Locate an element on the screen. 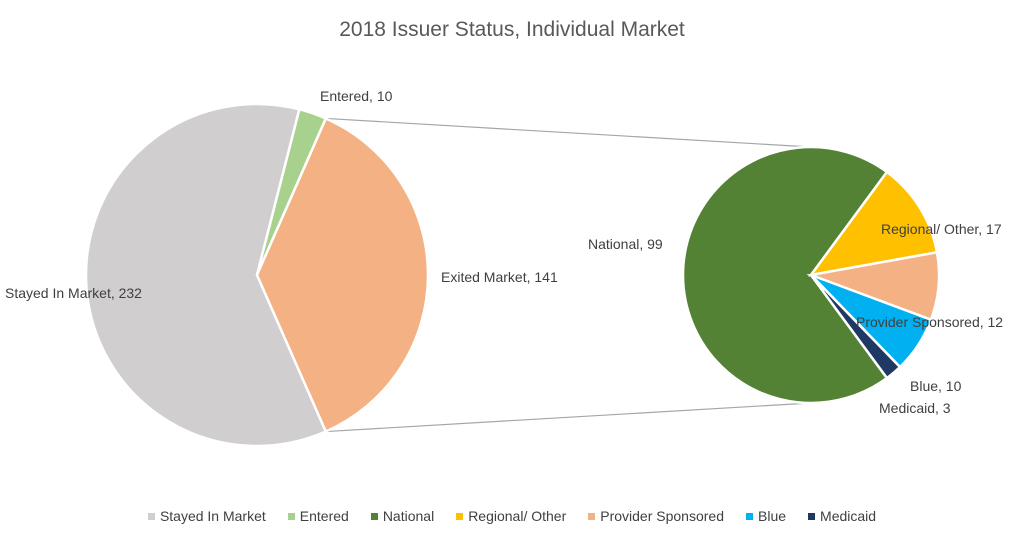 Image resolution: width=1024 pixels, height=546 pixels. main-slice-exited-market is located at coordinates (342, 275).